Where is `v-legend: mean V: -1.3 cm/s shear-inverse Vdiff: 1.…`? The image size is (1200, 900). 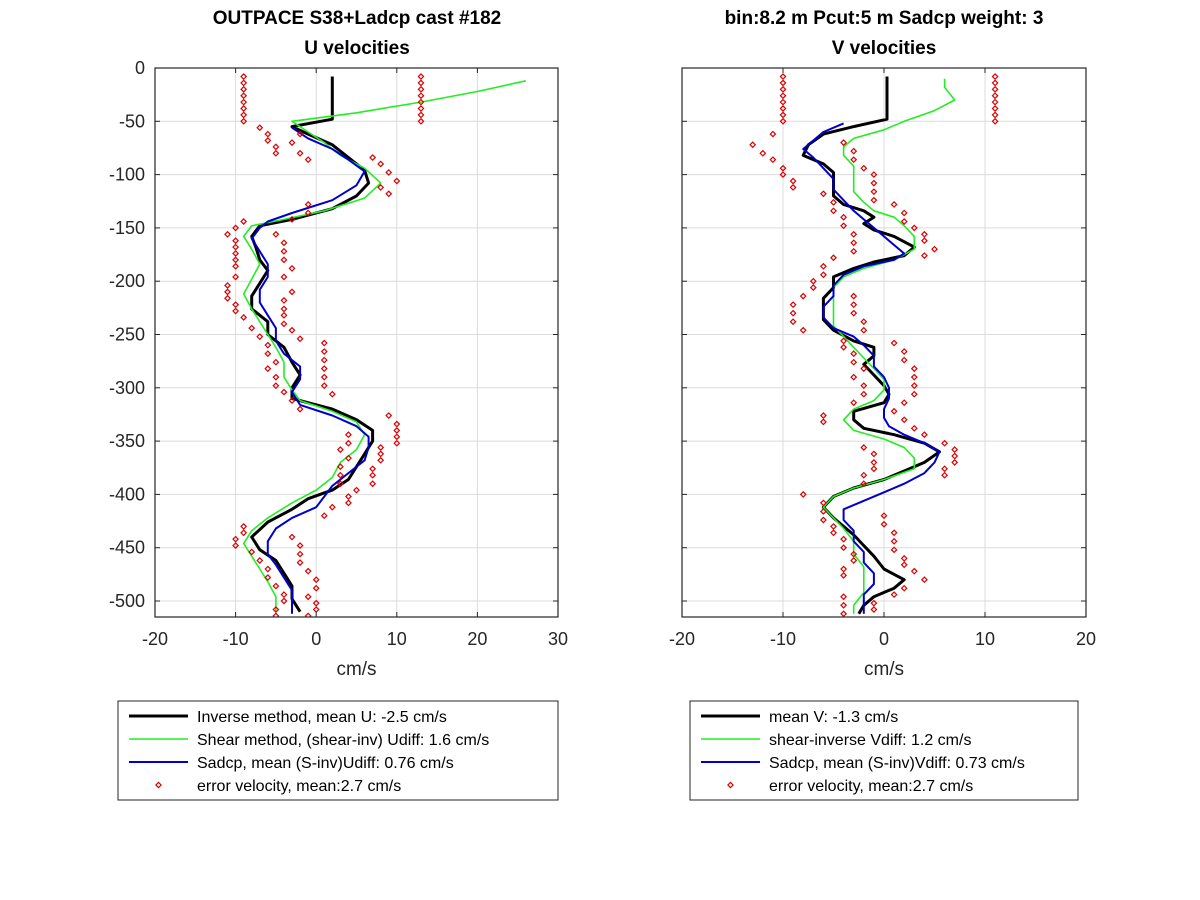
v-legend: mean V: -1.3 cm/s shear-inverse Vdiff: 1.… is located at coordinates (884, 750).